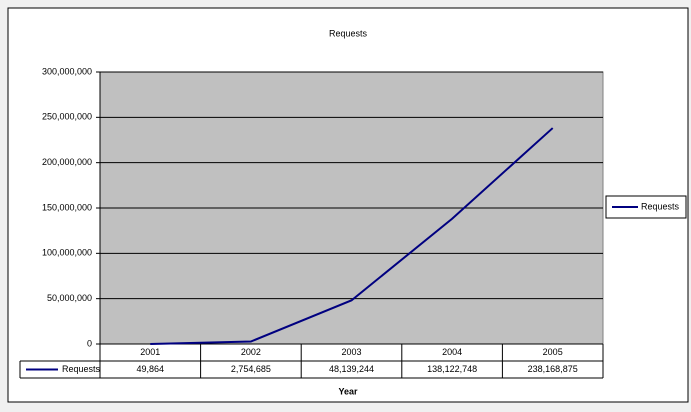  I want to click on y-tick-label: 100,000,000, so click(67, 253).